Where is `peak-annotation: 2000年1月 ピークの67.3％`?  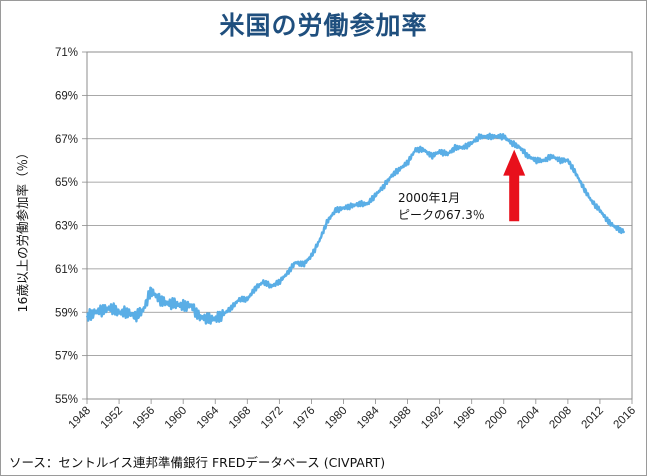 peak-annotation: 2000年1月 ピークの67.3％ is located at coordinates (462, 185).